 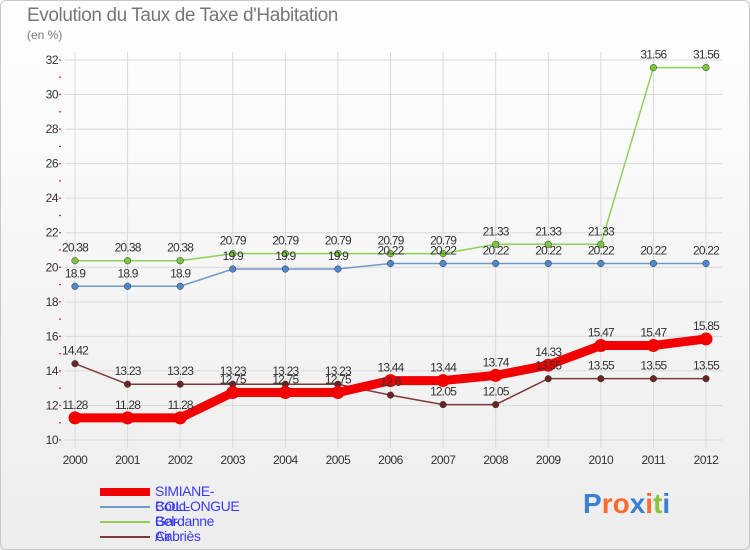 I want to click on y-tick-label: 18, so click(x=52, y=302).